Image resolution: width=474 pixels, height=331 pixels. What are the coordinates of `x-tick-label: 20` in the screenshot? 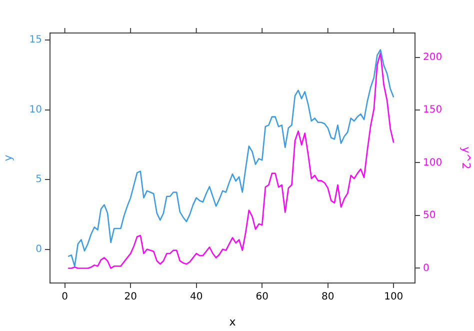 It's located at (130, 297).